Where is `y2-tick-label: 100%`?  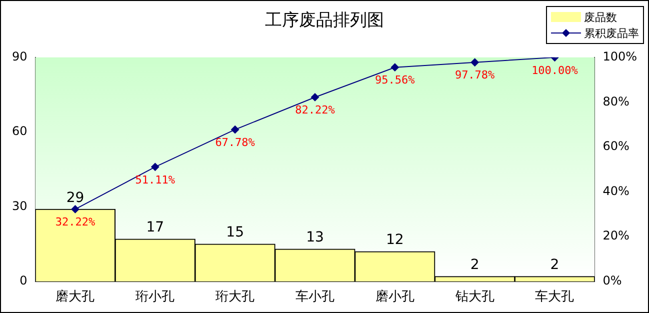
y2-tick-label: 100% is located at coordinates (620, 57).